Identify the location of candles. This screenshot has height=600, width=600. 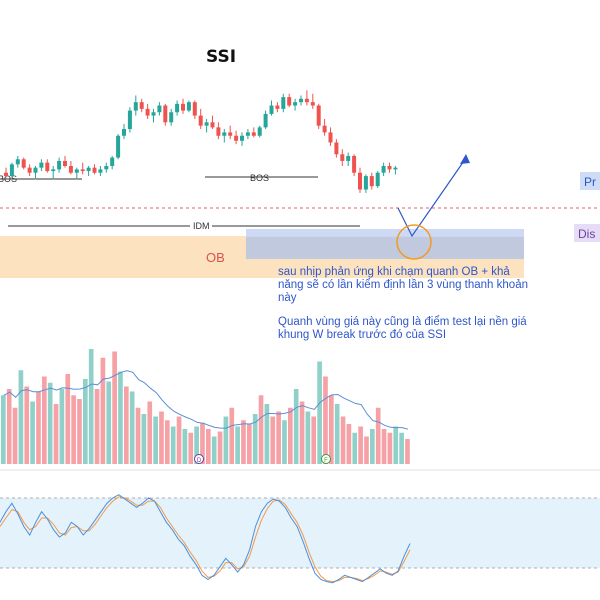
(201, 141).